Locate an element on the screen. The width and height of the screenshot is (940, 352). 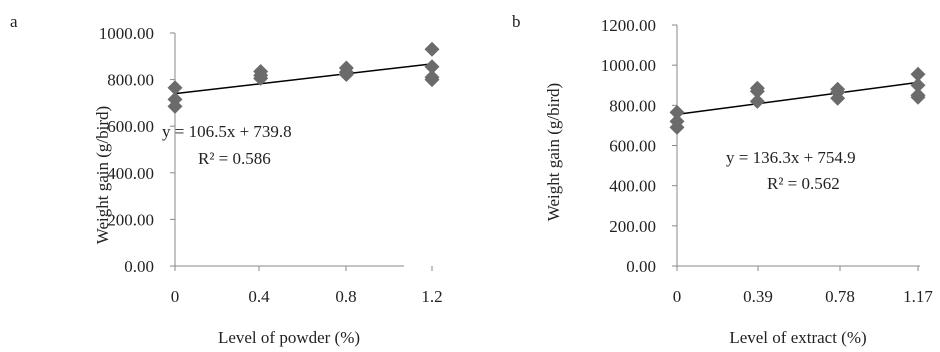
panel-label-b: b is located at coordinates (516, 21).